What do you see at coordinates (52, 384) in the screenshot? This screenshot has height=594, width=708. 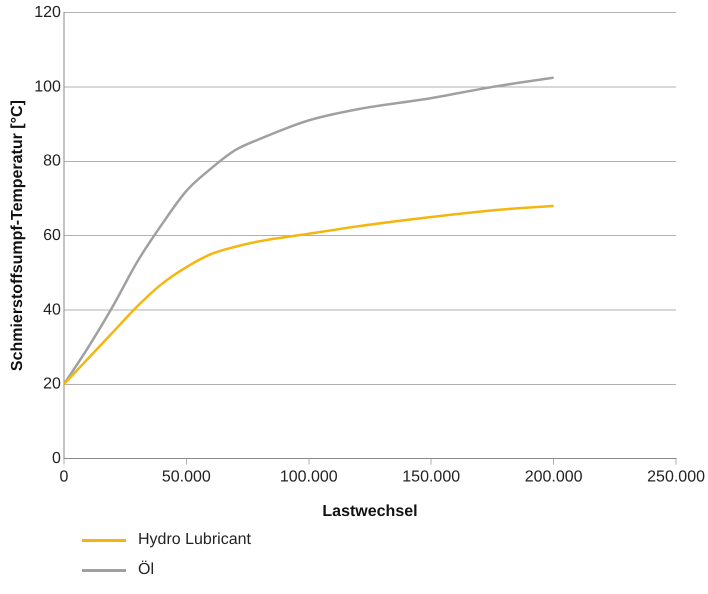 I see `y-tick-label: 20` at bounding box center [52, 384].